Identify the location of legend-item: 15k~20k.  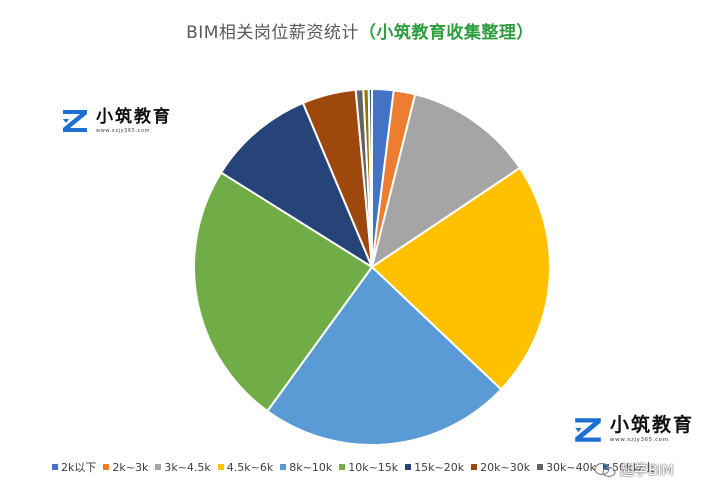
(434, 467).